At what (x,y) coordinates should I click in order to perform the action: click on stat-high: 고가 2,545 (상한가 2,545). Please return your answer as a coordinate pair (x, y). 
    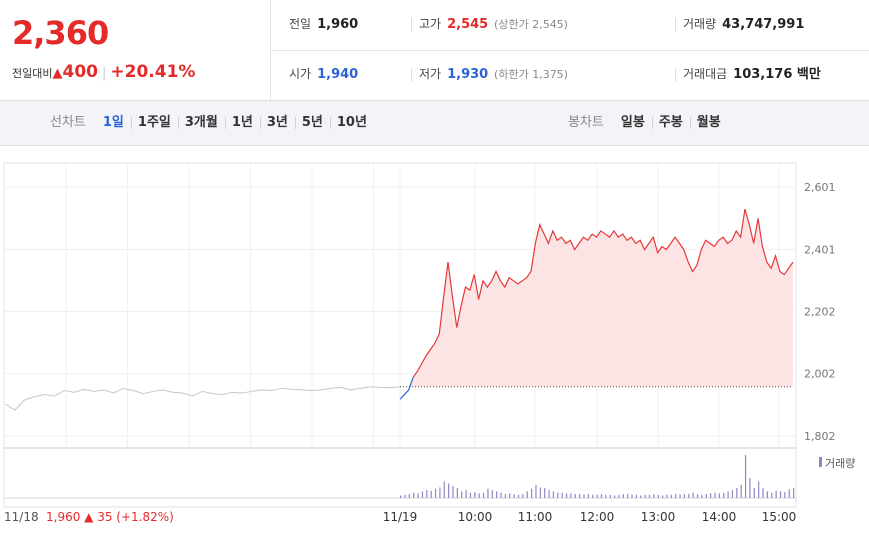
    Looking at the image, I should click on (489, 25).